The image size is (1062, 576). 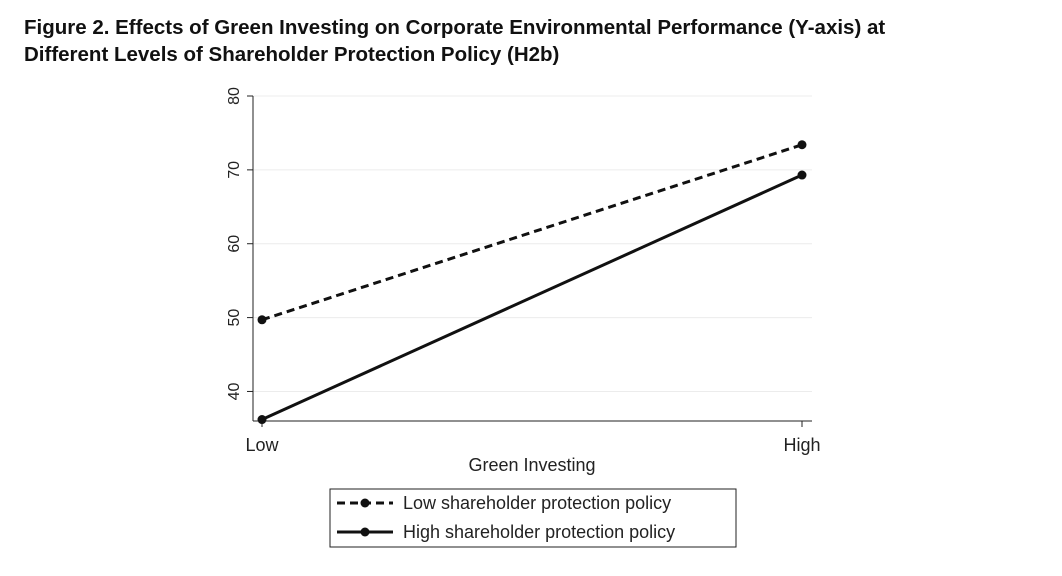 What do you see at coordinates (234, 391) in the screenshot?
I see `y-tick-label: 40` at bounding box center [234, 391].